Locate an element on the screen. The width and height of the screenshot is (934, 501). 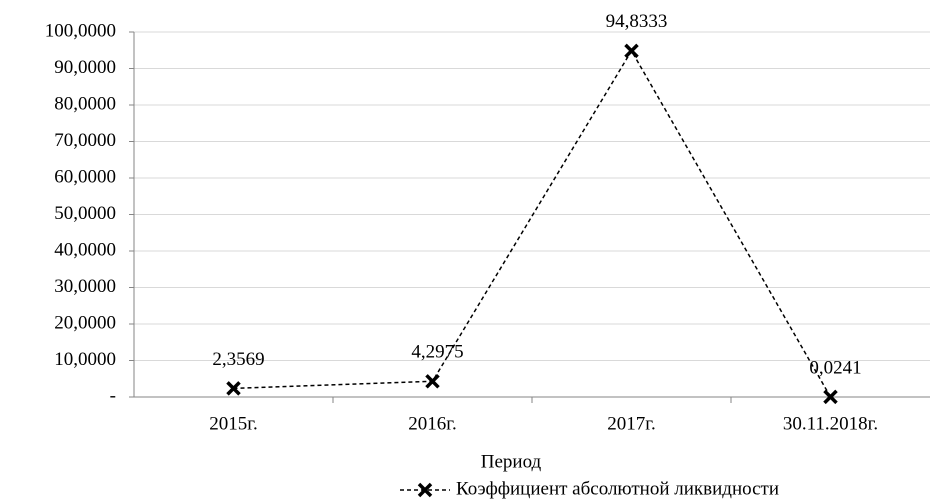
y-tick-label: 30,0000 is located at coordinates (85, 286).